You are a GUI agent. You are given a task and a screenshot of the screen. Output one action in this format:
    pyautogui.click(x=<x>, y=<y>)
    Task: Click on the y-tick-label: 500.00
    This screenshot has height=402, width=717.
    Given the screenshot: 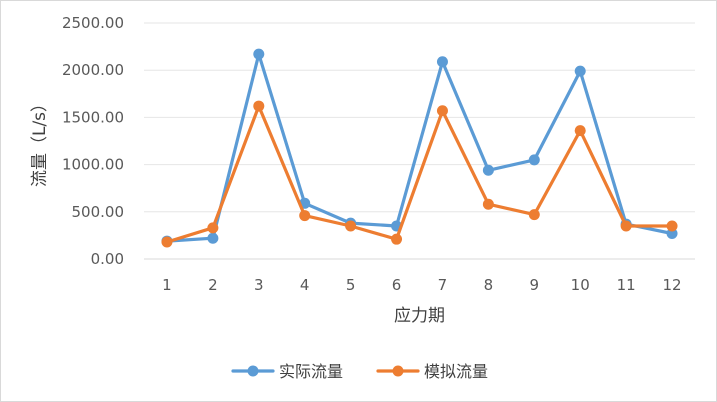 What is the action you would take?
    pyautogui.click(x=98, y=212)
    